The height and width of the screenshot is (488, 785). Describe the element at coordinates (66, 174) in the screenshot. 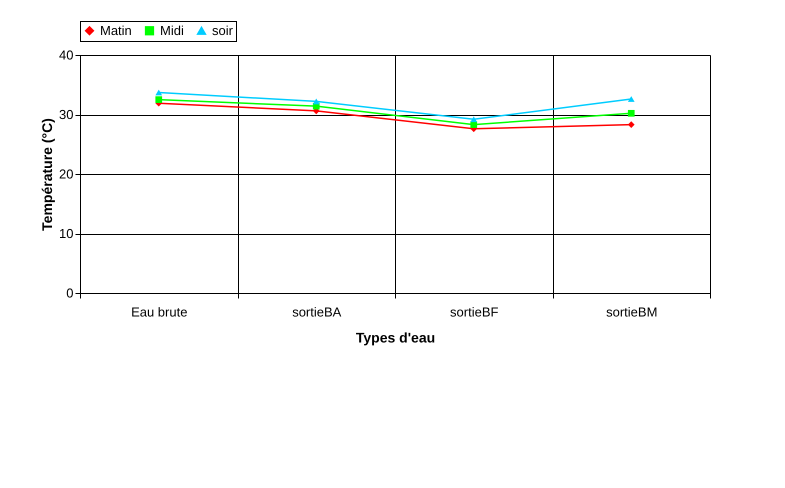

I see `y-tick-label: 20` at that location.